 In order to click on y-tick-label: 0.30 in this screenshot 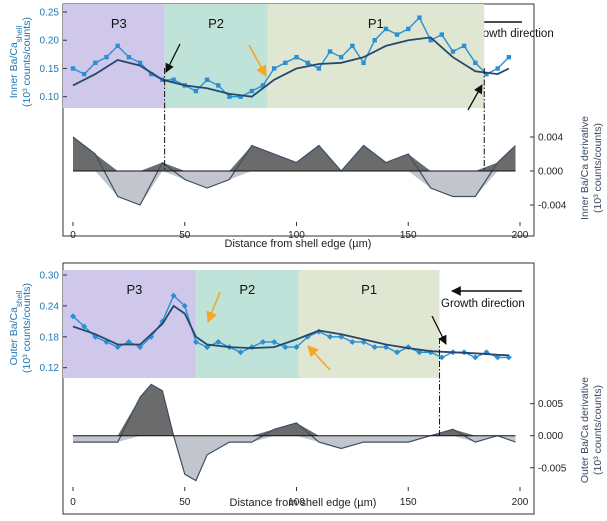, I will do `click(50, 276)`.